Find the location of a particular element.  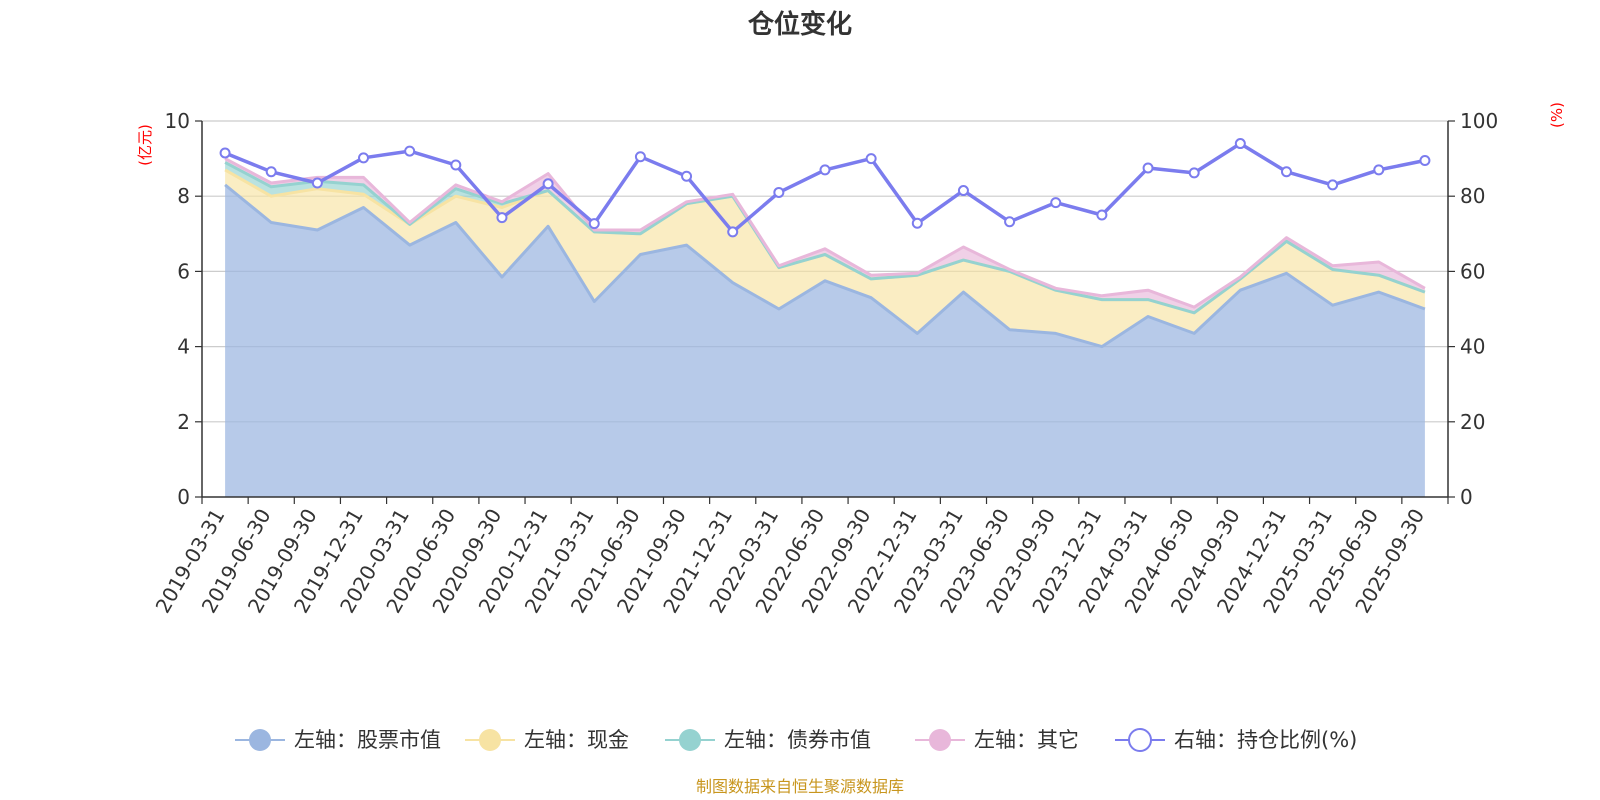

right-tick-label: 0 is located at coordinates (1466, 497).